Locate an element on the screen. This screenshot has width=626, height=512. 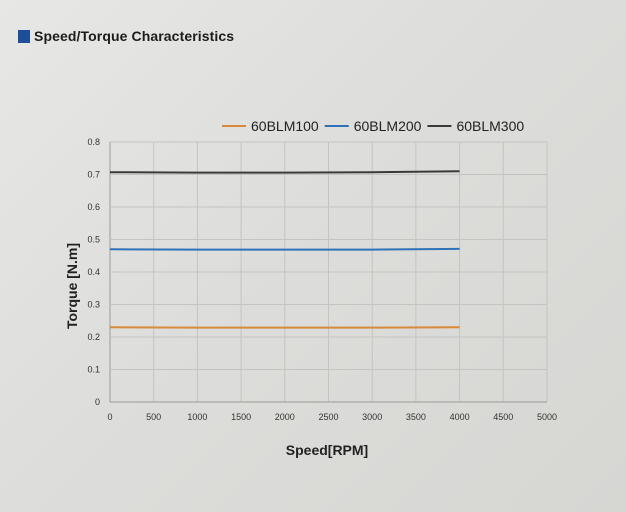
x-tick-label: 4000 is located at coordinates (460, 417).